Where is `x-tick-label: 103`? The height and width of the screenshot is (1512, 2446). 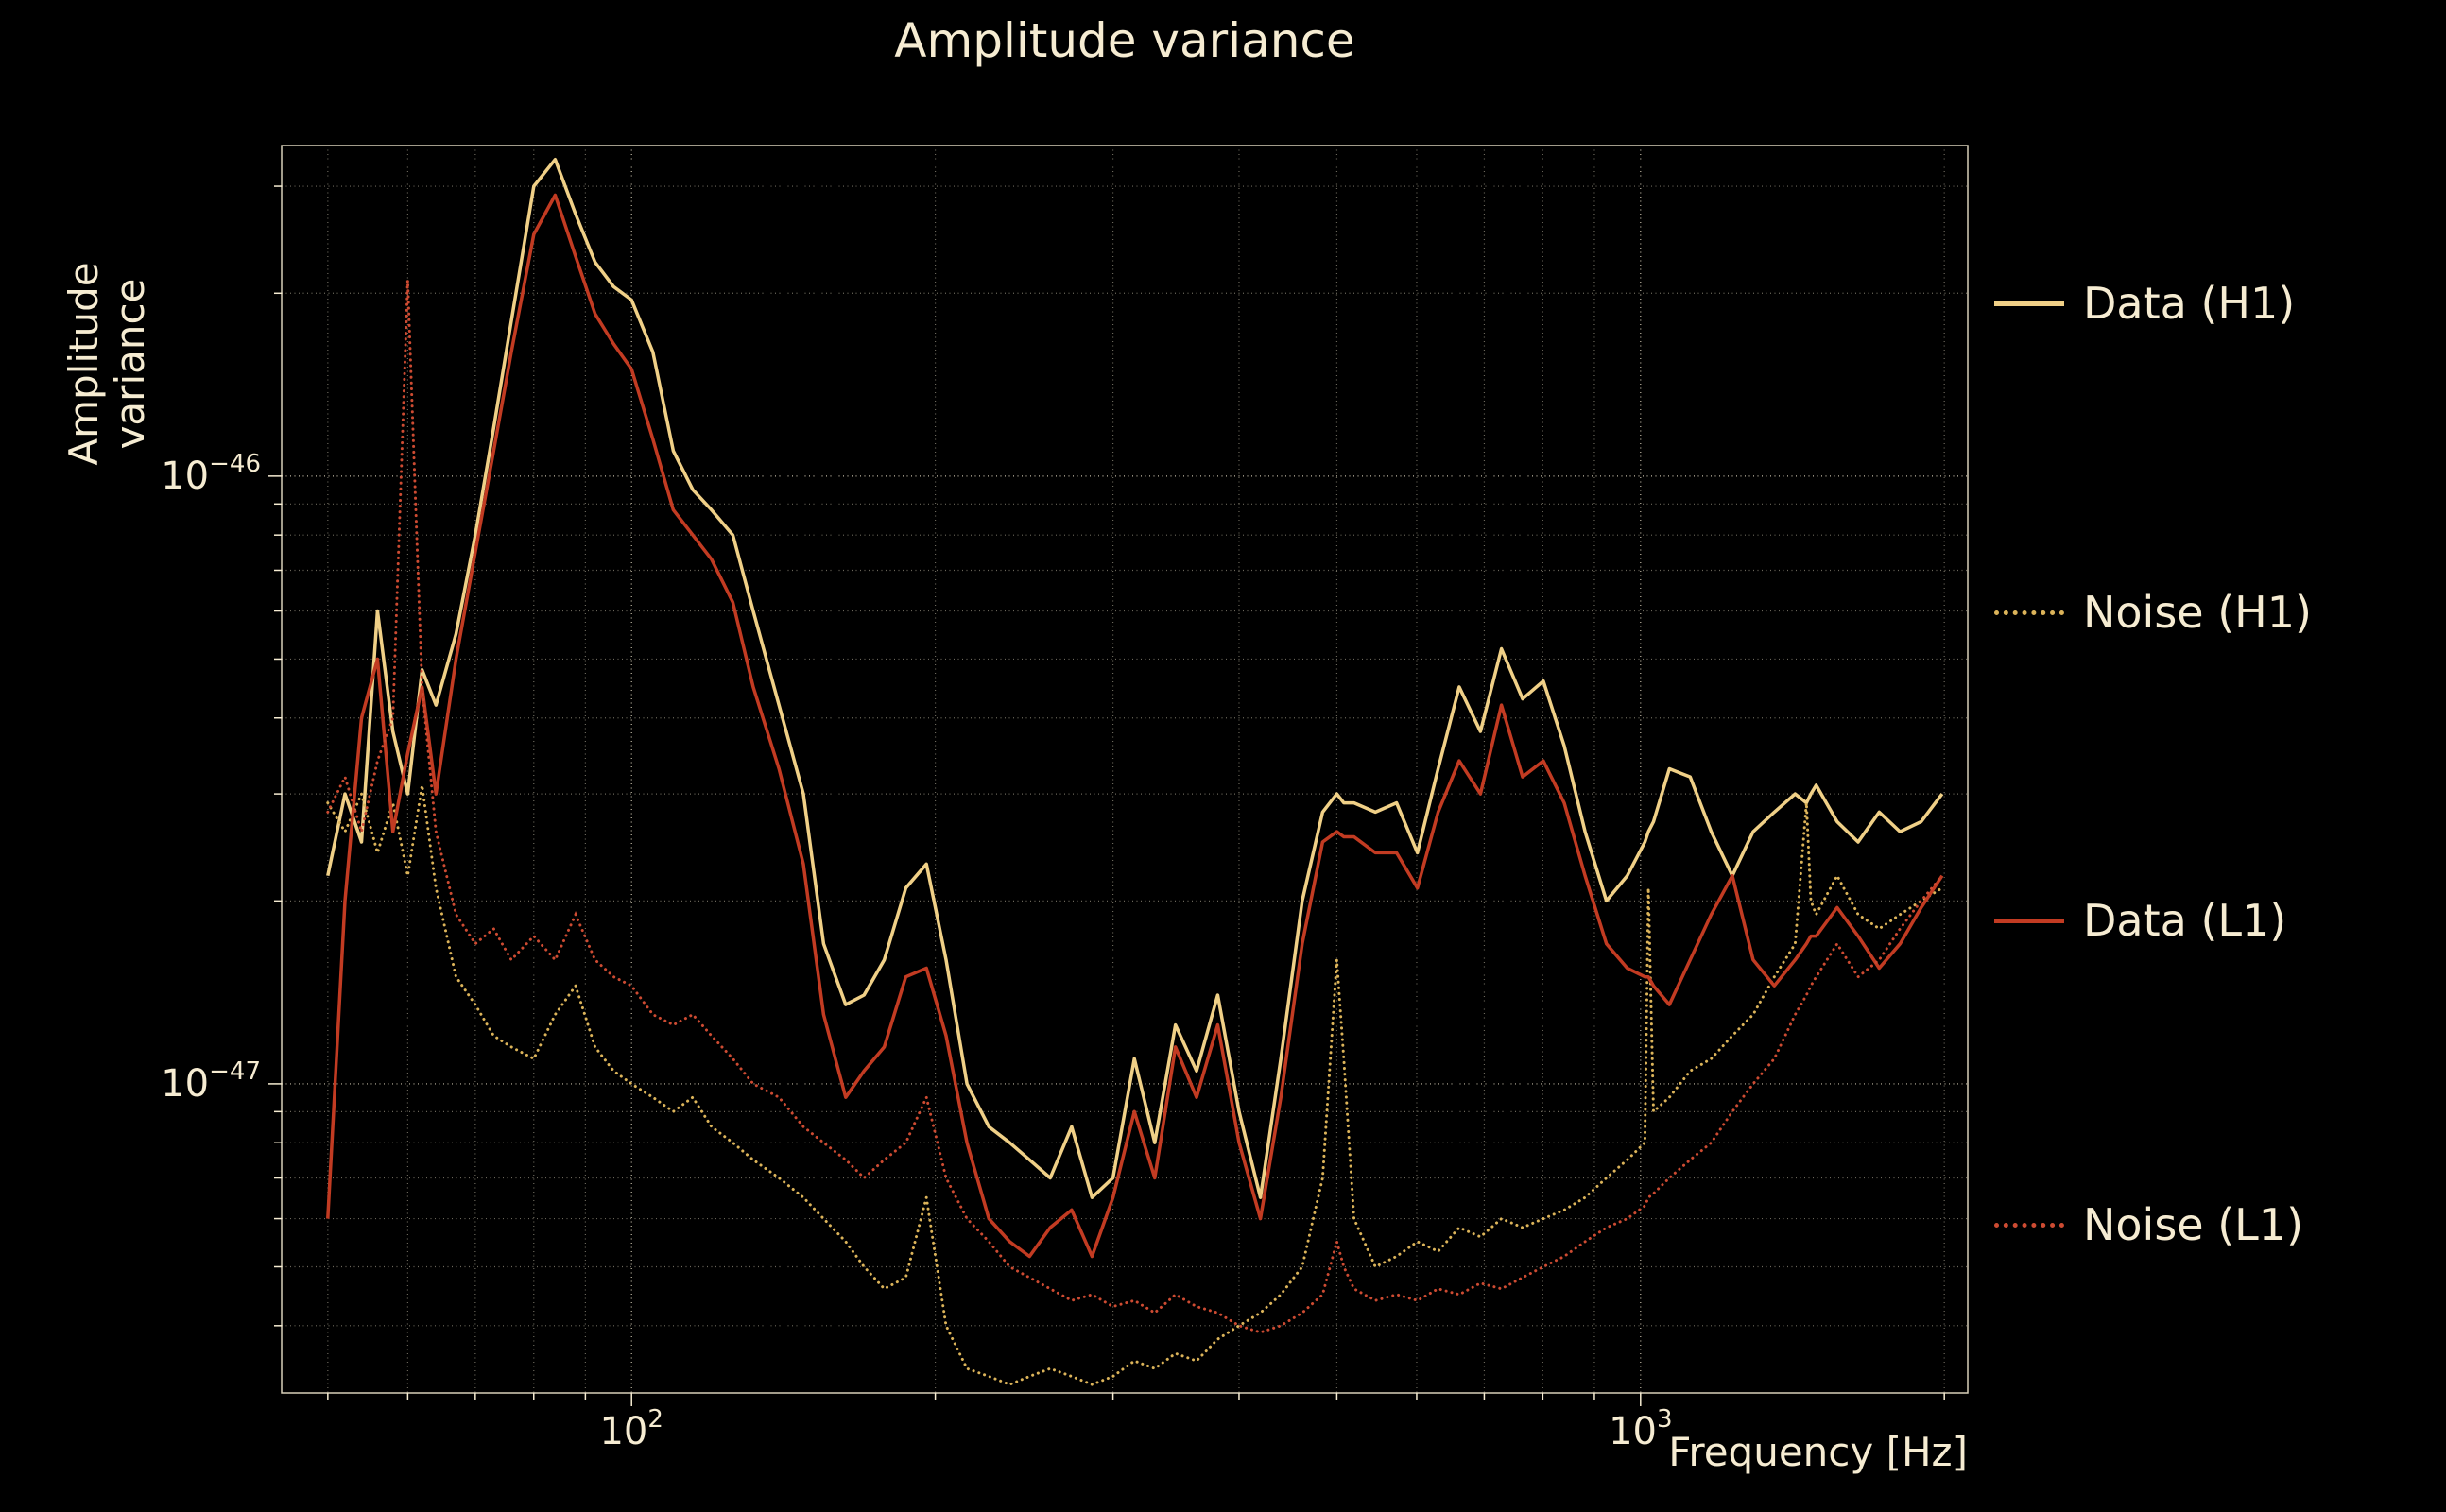
x-tick-label: 103 is located at coordinates (1640, 1429).